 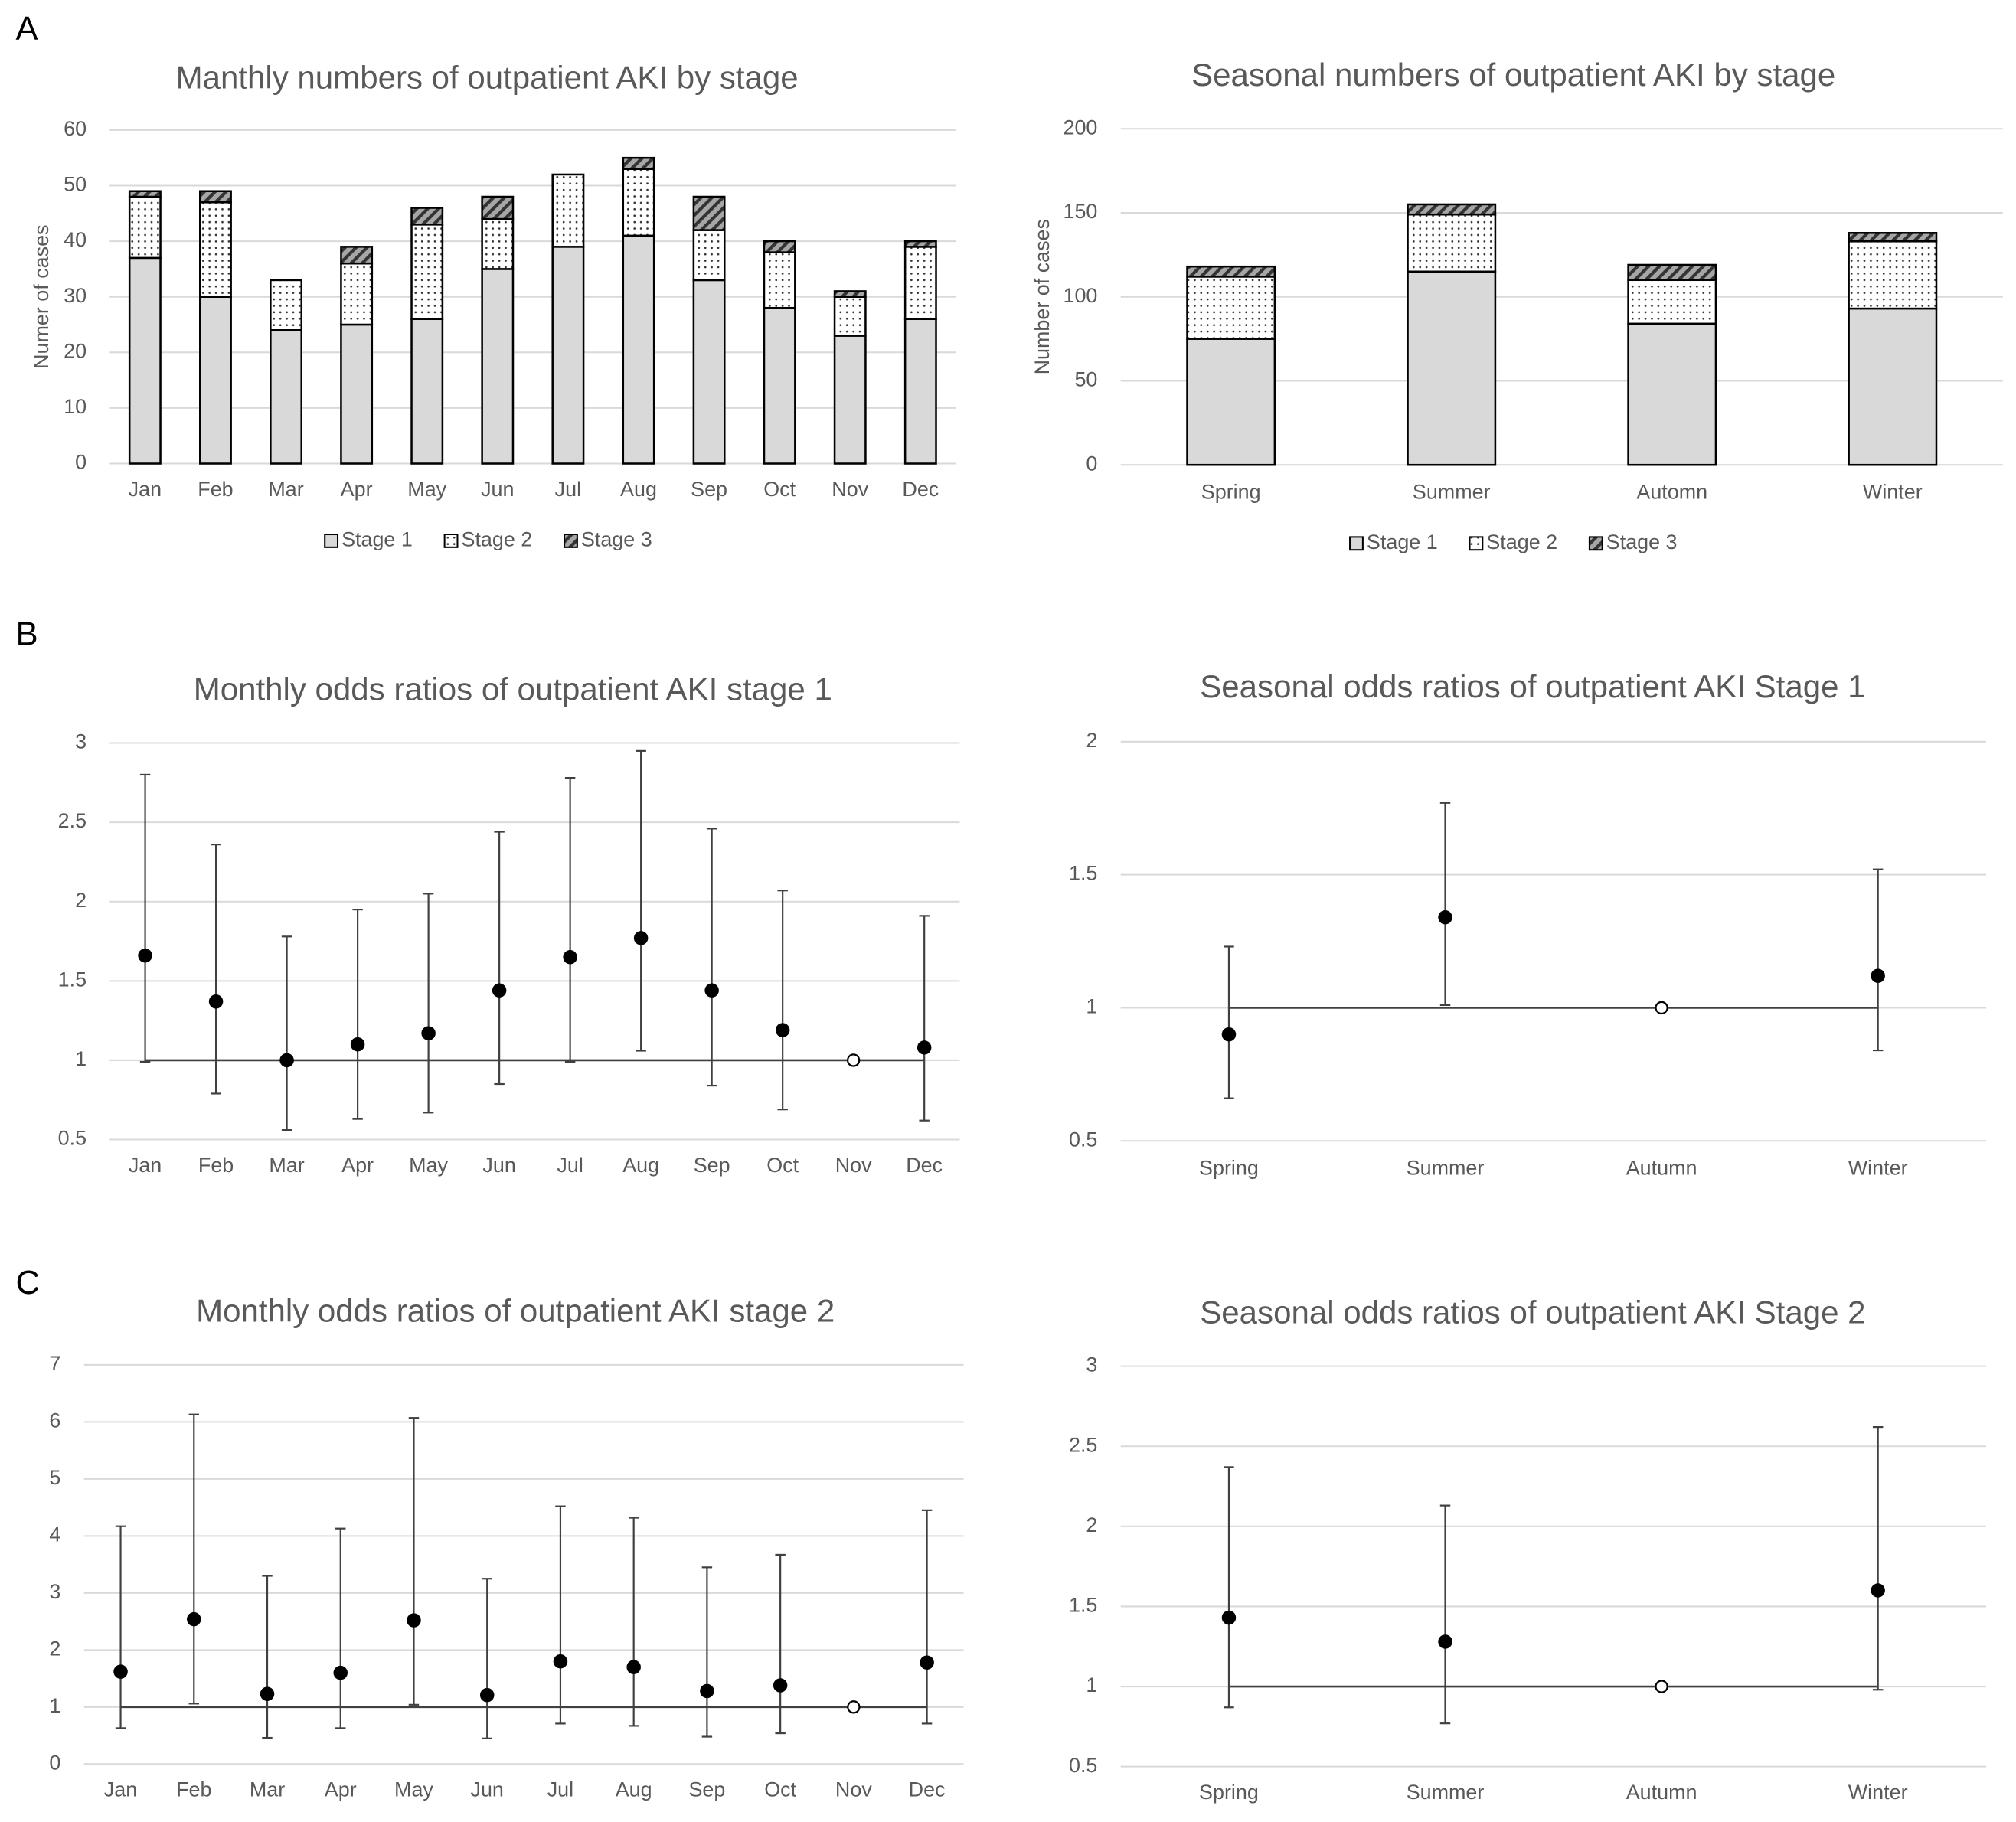 I want to click on x-tick-label: Jan, so click(x=120, y=1789).